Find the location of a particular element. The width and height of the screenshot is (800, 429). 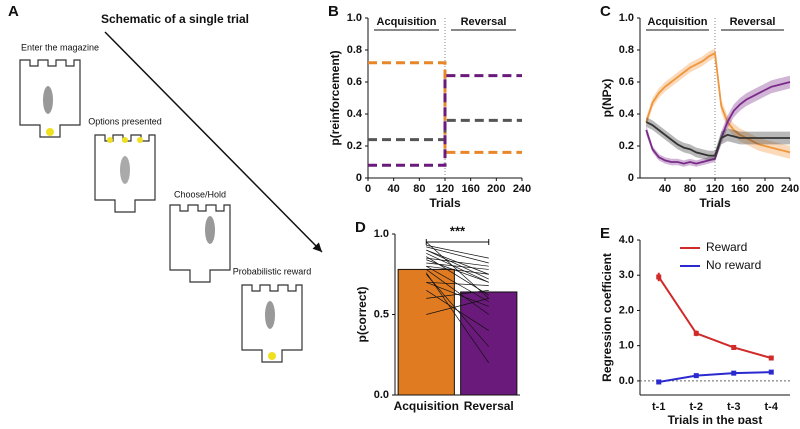

panel-label: D is located at coordinates (360, 227).